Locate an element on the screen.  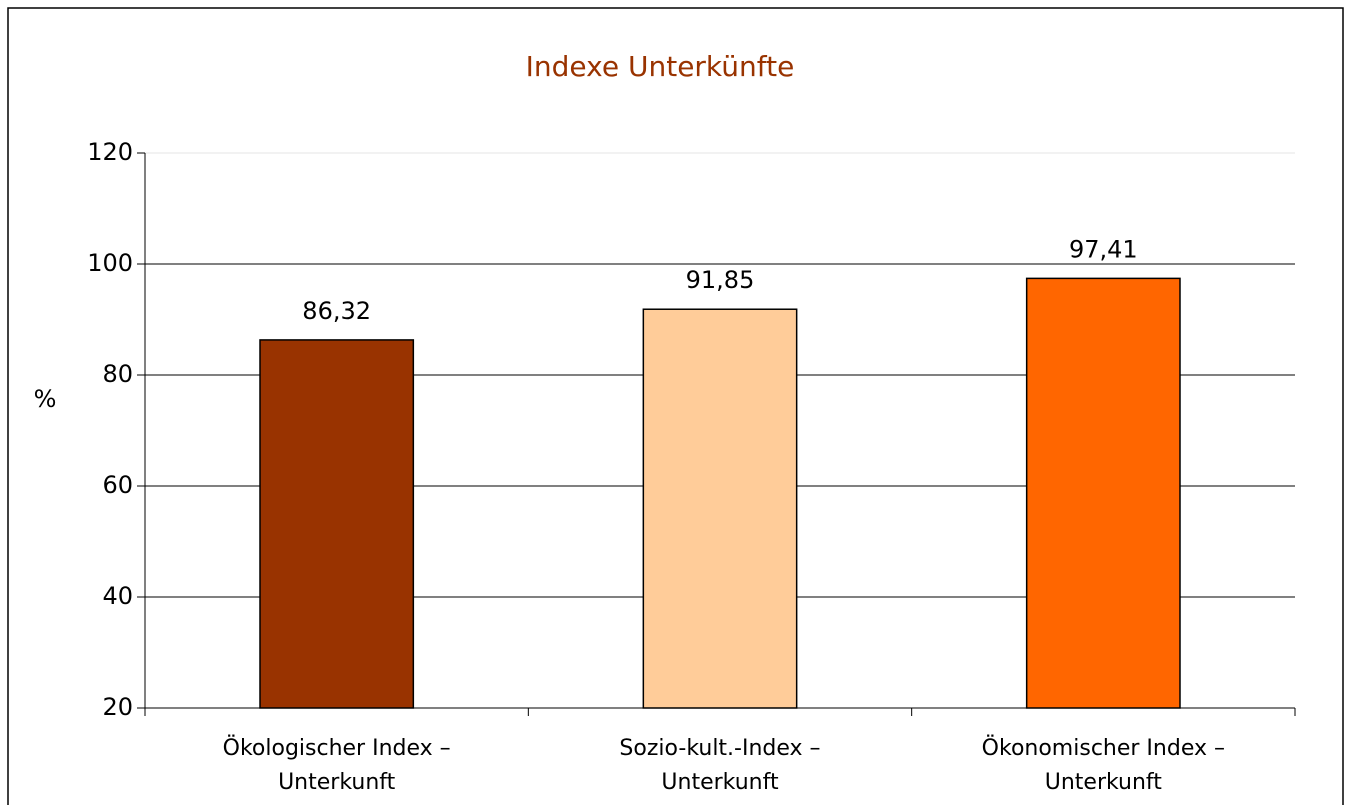
chart-title: Indexe Unterkünfte is located at coordinates (660, 66).